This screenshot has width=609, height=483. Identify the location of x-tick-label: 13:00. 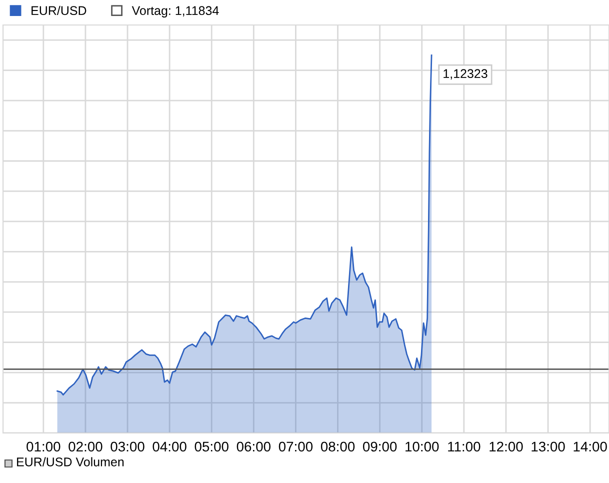
(548, 447).